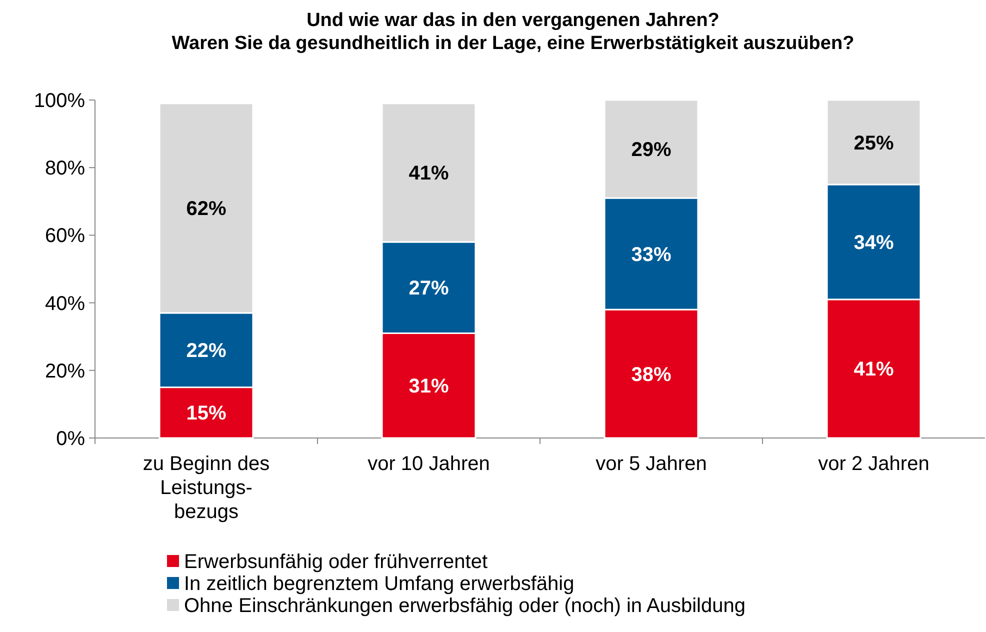 The height and width of the screenshot is (632, 986). What do you see at coordinates (206, 413) in the screenshot?
I see `data-label: 15%` at bounding box center [206, 413].